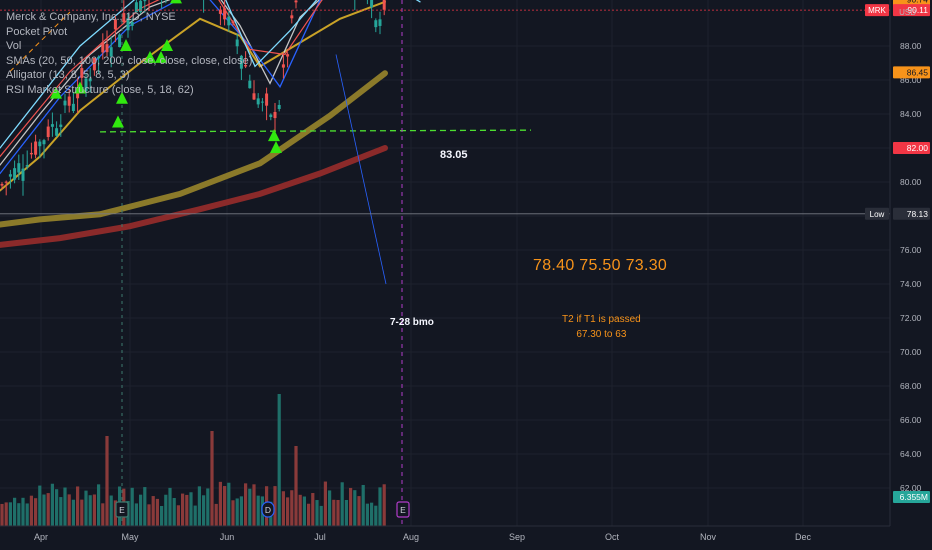  I want to click on price-label-value: 90.11, so click(917, 10).